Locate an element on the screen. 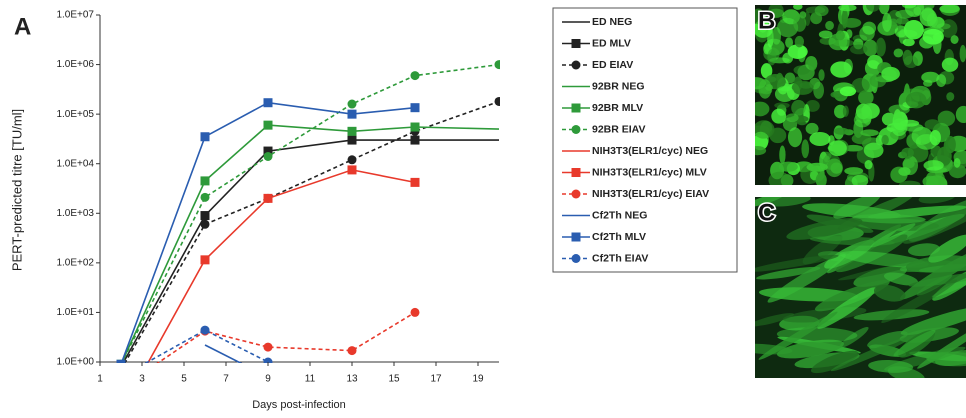 The width and height of the screenshot is (966, 418). legend-label: 92BR EIAV is located at coordinates (619, 129).